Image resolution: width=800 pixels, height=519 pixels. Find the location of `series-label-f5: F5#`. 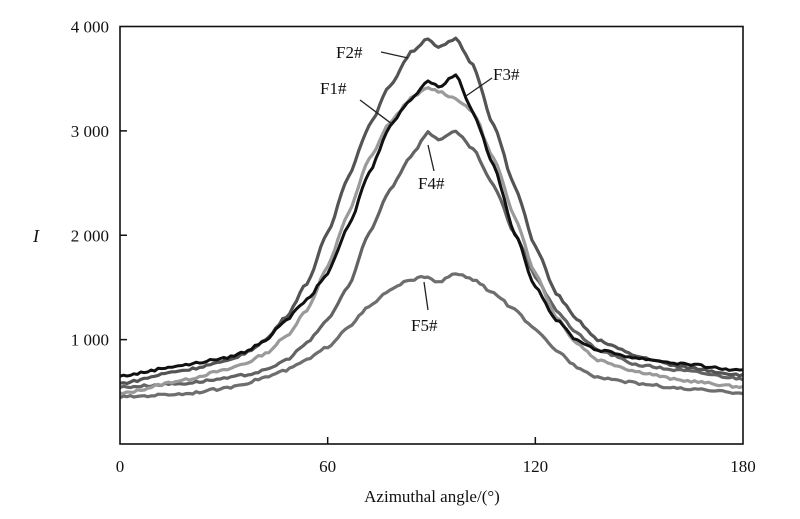

series-label-f5: F5# is located at coordinates (424, 325).